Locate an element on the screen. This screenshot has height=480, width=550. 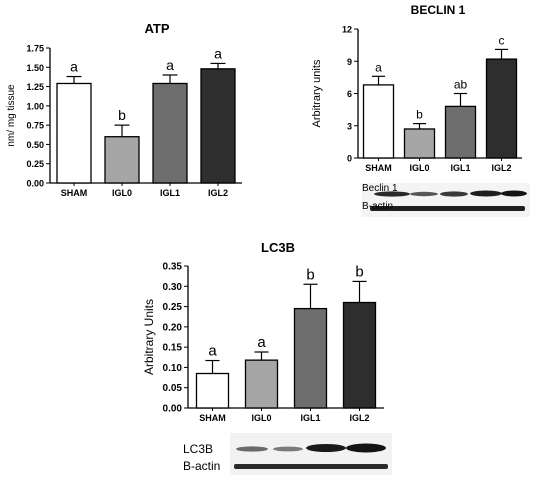
beclin-significance-letter: c is located at coordinates (502, 40).